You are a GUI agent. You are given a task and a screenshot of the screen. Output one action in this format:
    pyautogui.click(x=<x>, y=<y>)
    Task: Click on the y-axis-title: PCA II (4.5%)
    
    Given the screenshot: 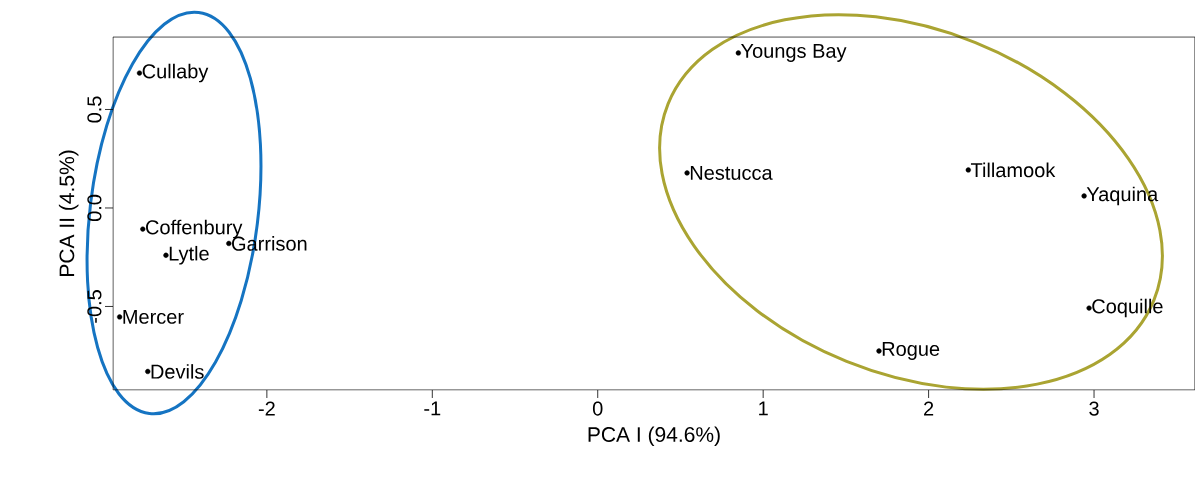 What is the action you would take?
    pyautogui.click(x=68, y=213)
    